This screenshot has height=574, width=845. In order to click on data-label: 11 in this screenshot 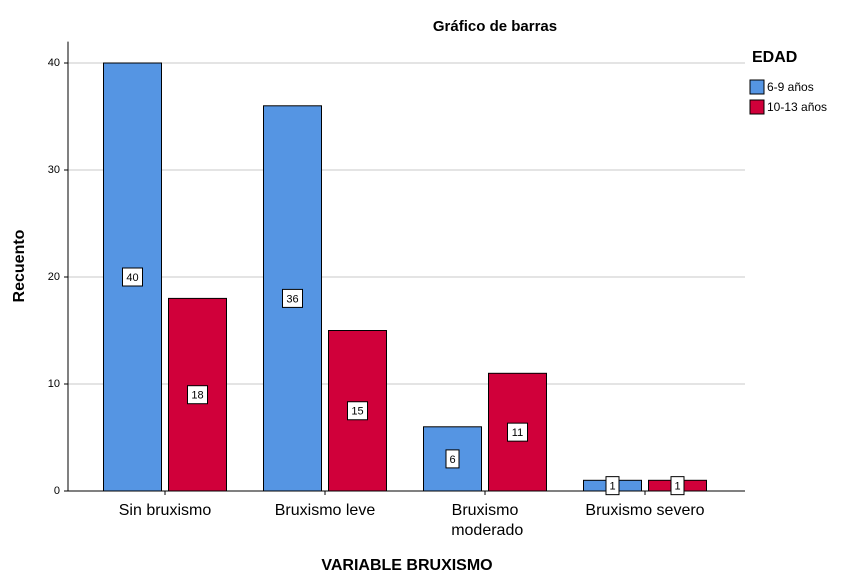, I will do `click(517, 433)`.